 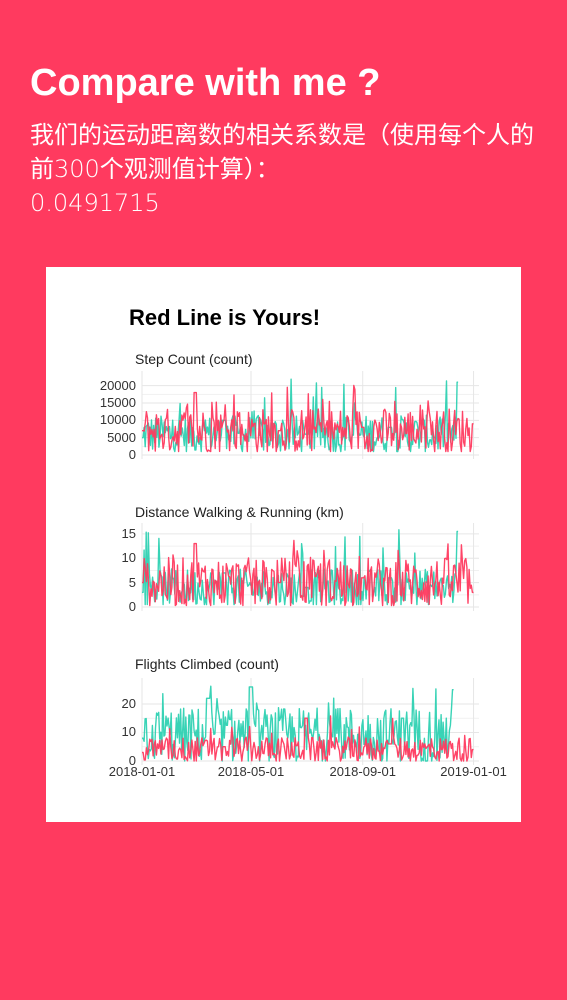 What do you see at coordinates (117, 385) in the screenshot?
I see `y-tick-label: 20000` at bounding box center [117, 385].